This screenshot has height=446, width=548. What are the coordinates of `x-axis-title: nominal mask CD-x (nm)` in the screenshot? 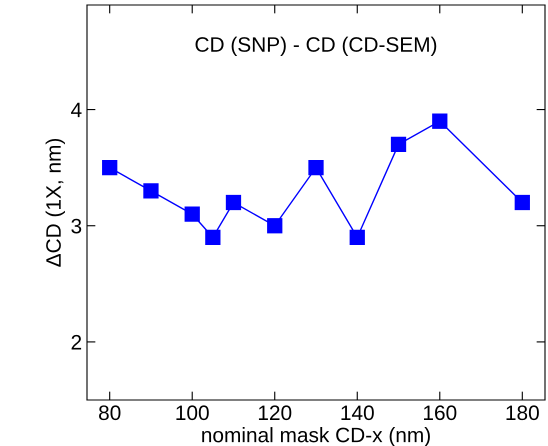 It's located at (316, 436).